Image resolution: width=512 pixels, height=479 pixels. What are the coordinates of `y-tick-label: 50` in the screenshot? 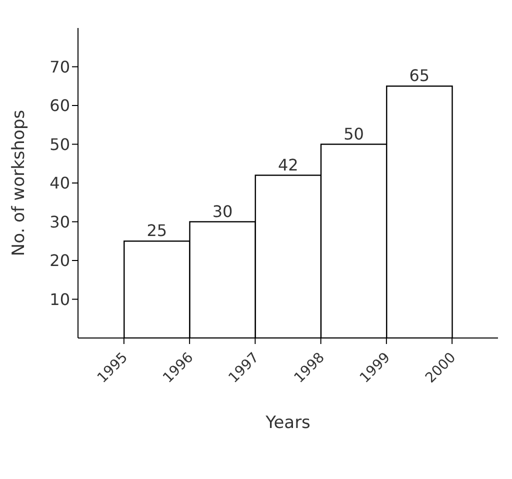 It's located at (60, 144).